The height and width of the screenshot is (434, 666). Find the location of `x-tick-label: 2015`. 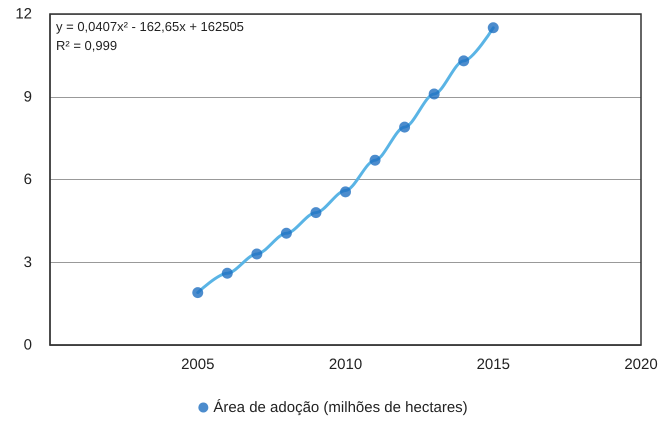

x-tick-label: 2015 is located at coordinates (493, 364).